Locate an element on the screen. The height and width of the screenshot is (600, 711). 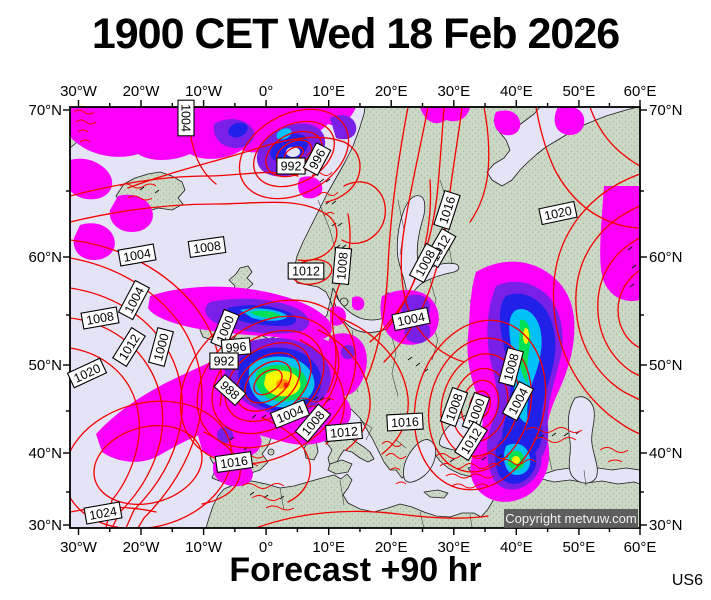
lon-label-top: 10°W is located at coordinates (204, 91).